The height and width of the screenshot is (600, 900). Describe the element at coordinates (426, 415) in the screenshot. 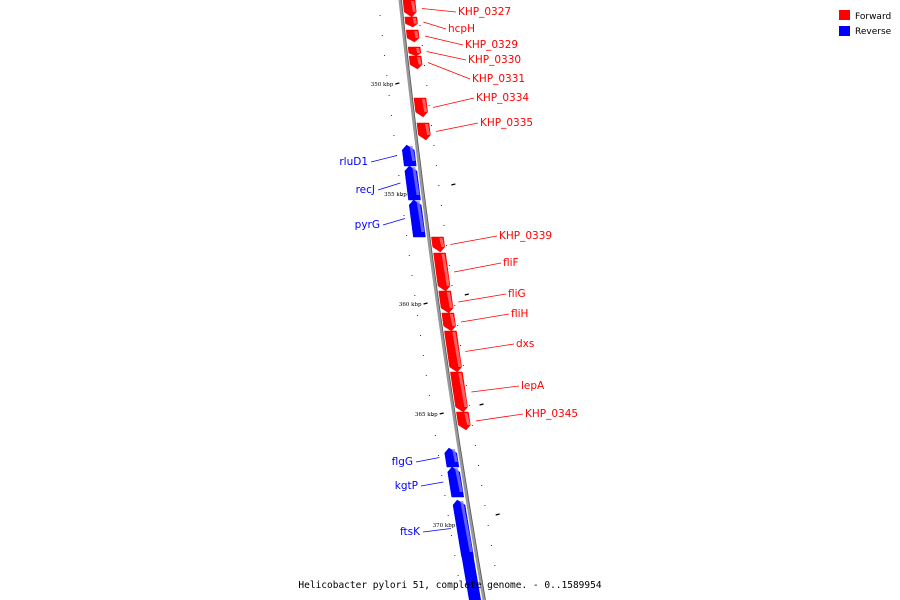

I see `major-tick-label: 365 kbp` at that location.